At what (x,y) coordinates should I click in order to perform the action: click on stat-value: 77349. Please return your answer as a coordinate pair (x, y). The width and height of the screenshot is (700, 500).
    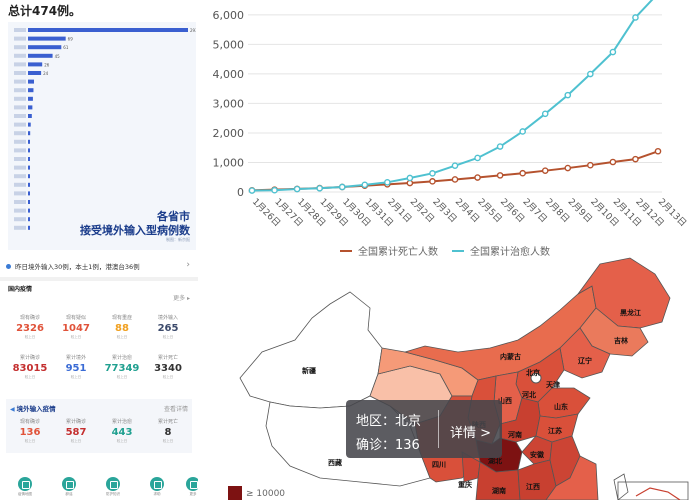
    Looking at the image, I should click on (122, 368).